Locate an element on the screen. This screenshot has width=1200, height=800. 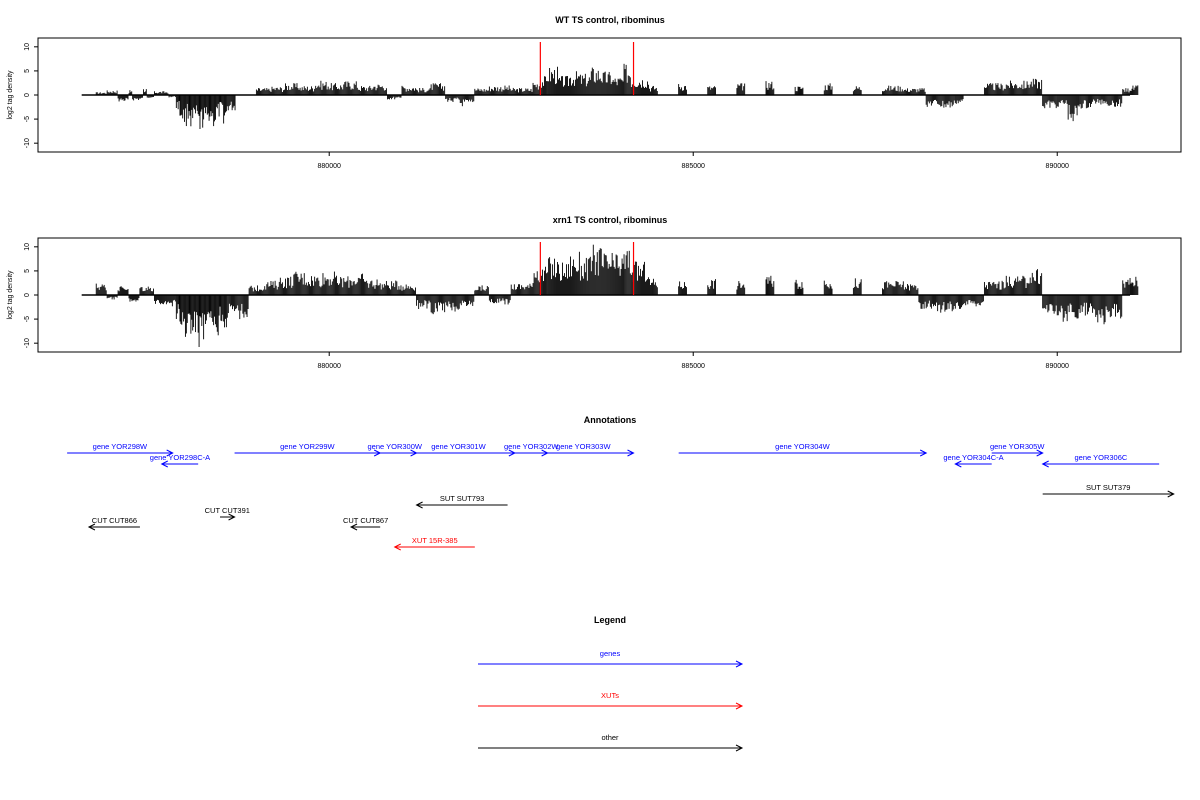
annotations-title: Annotations is located at coordinates (610, 420).